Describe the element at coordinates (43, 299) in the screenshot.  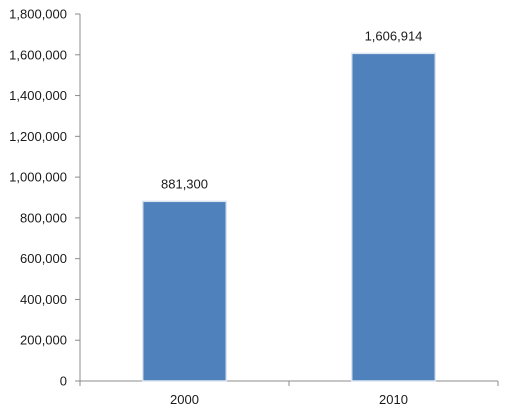
I see `y-tick-label: 400,000` at that location.